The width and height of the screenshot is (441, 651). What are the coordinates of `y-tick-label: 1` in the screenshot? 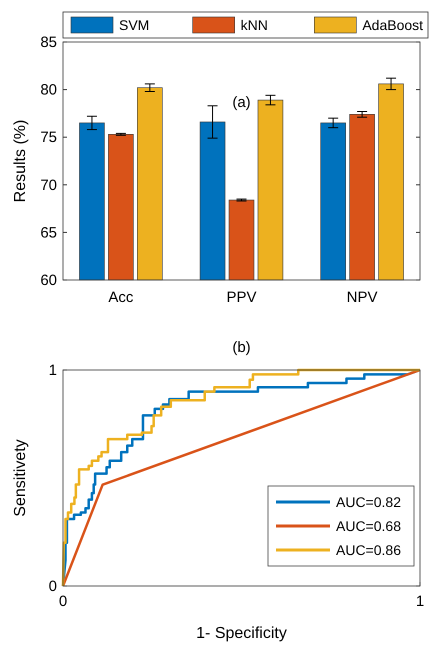 It's located at (52, 370).